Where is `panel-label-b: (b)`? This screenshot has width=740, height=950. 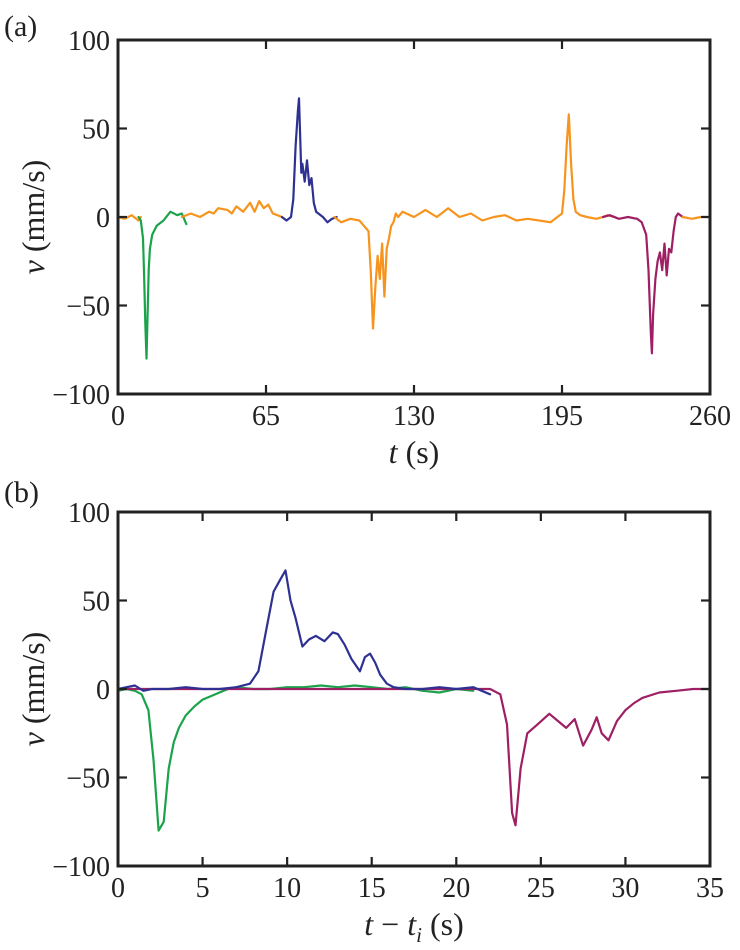 panel-label-b: (b) is located at coordinates (21, 492).